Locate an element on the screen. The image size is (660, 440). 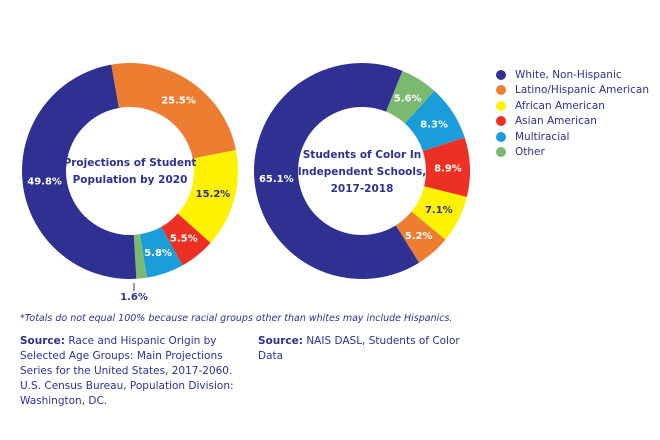
legend-item-white: White, Non-Hispanic is located at coordinates (572, 75).